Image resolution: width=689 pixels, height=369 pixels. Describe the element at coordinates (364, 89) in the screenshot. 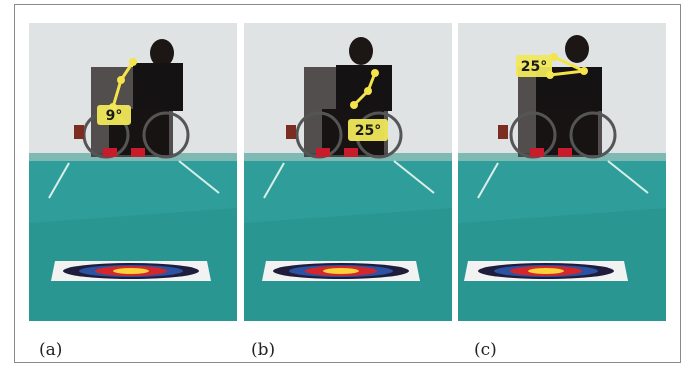

I see `angle-marker-icon` at that location.